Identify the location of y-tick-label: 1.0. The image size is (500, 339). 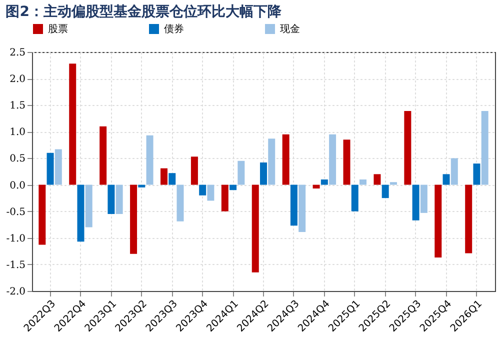
(18, 132).